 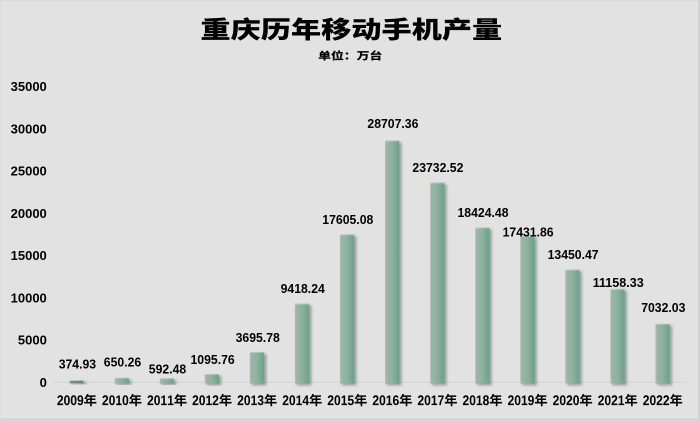 I want to click on svg-text: 3695.78, so click(x=258, y=337).